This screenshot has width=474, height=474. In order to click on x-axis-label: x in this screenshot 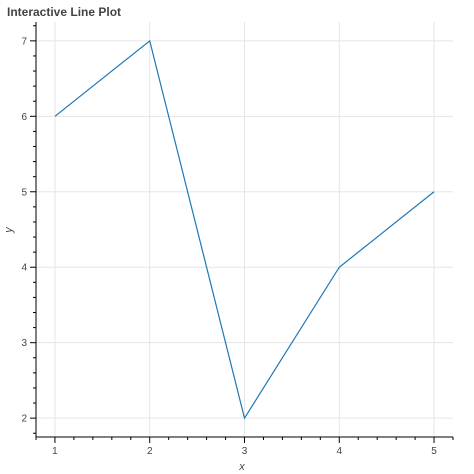, I will do `click(241, 467)`.